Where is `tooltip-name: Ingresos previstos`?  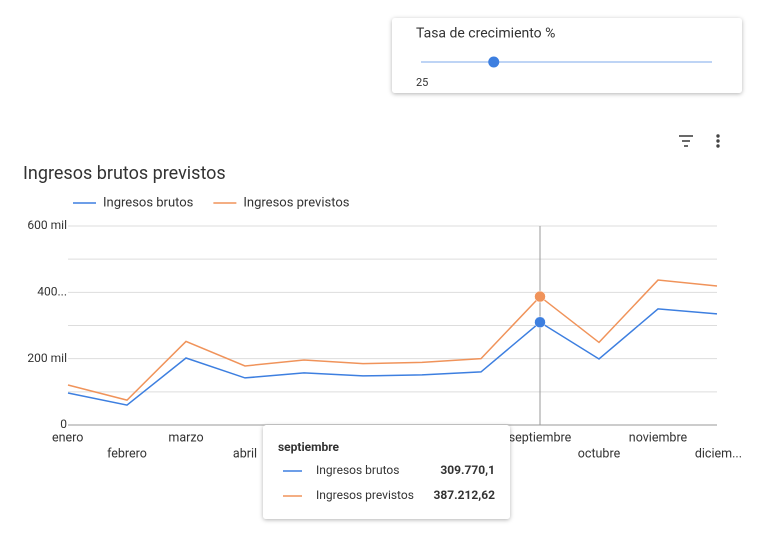 tooltip-name: Ingresos previstos is located at coordinates (365, 495).